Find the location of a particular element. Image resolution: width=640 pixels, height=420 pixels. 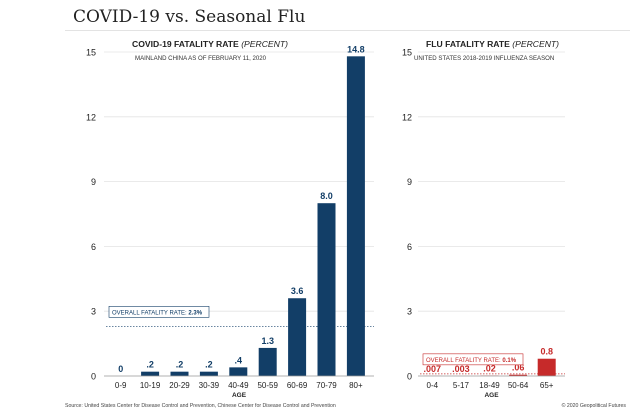

flu-chart-subtitle: UNITED STATES 2018-2019 INFLUENZA SEASON is located at coordinates (484, 58).